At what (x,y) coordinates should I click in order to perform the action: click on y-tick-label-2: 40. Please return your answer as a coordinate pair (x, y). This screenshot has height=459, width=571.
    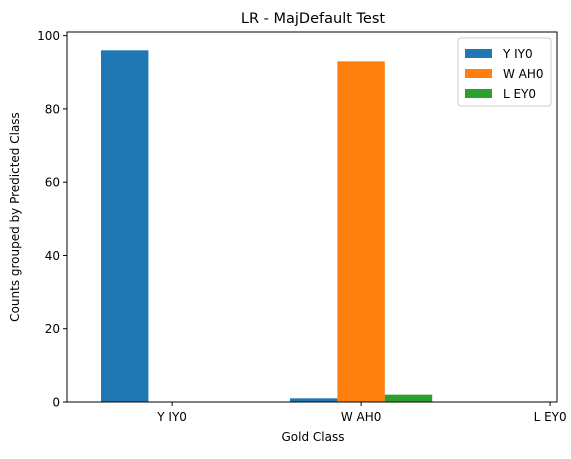
    Looking at the image, I should click on (52, 256).